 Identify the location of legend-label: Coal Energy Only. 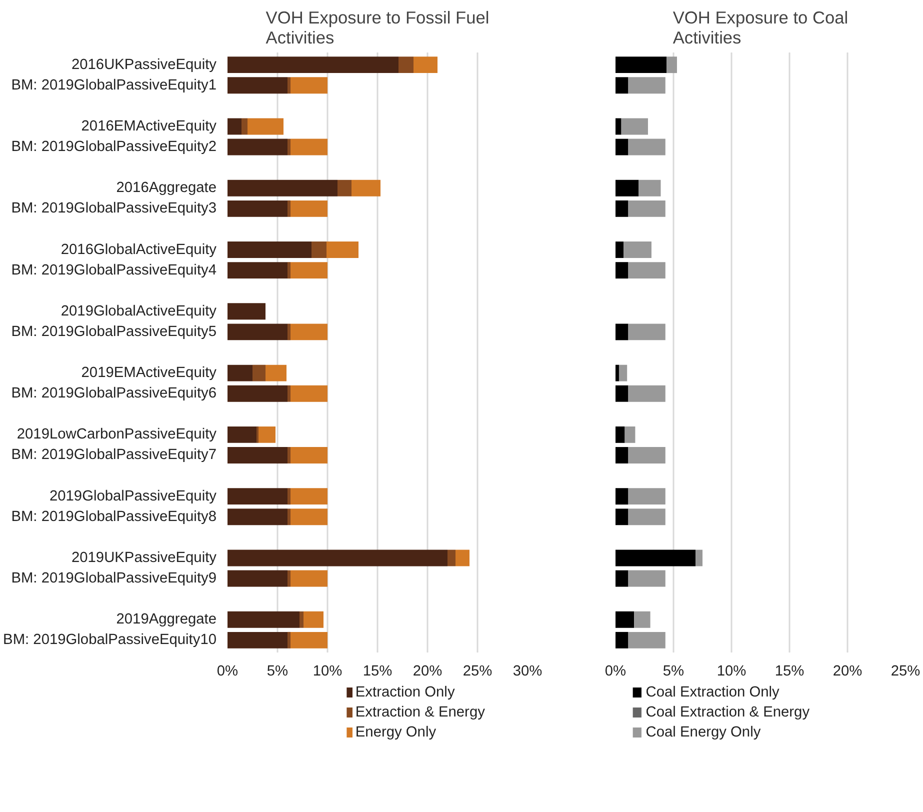
(704, 732).